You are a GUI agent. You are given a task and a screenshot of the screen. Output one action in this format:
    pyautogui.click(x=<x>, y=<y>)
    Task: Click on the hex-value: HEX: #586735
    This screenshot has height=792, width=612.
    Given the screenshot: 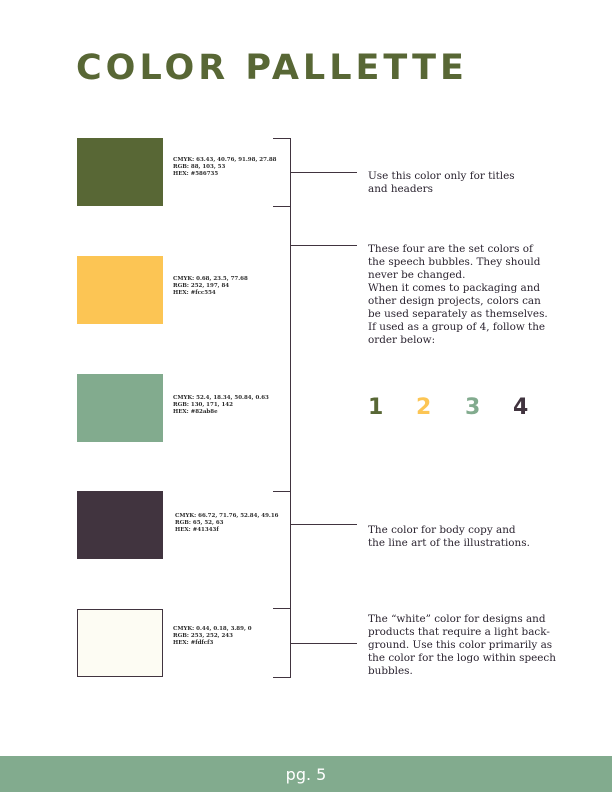 What is the action you would take?
    pyautogui.click(x=196, y=174)
    